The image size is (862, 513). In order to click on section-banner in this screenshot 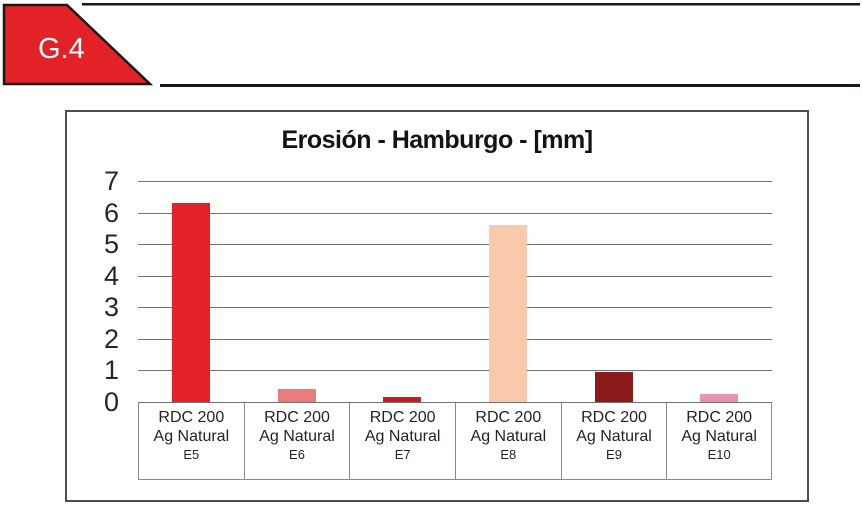, I will do `click(78, 44)`.